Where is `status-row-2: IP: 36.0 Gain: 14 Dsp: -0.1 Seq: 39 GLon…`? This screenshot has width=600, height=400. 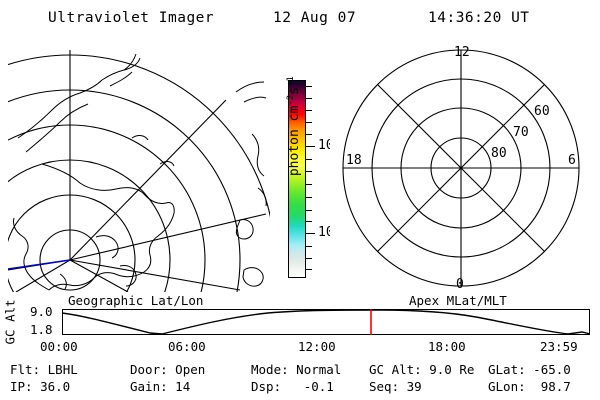
status-row-2: IP: 36.0 Gain: 14 Dsp: -0.1 Seq: 39 GLon… is located at coordinates (303, 387).